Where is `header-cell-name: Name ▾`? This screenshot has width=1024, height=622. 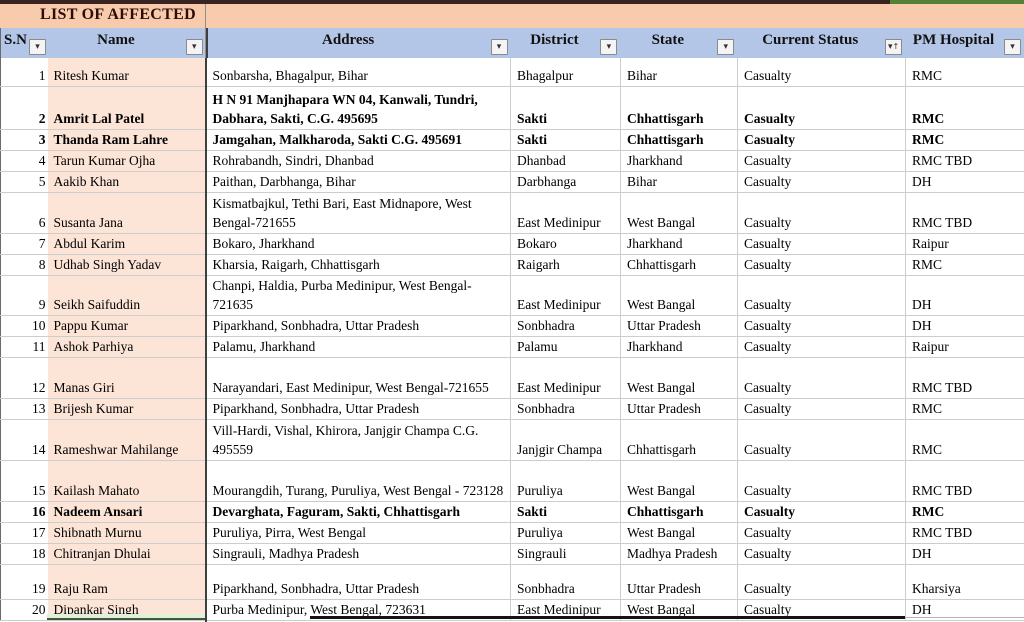
header-cell-name: Name ▾ is located at coordinates (127, 43).